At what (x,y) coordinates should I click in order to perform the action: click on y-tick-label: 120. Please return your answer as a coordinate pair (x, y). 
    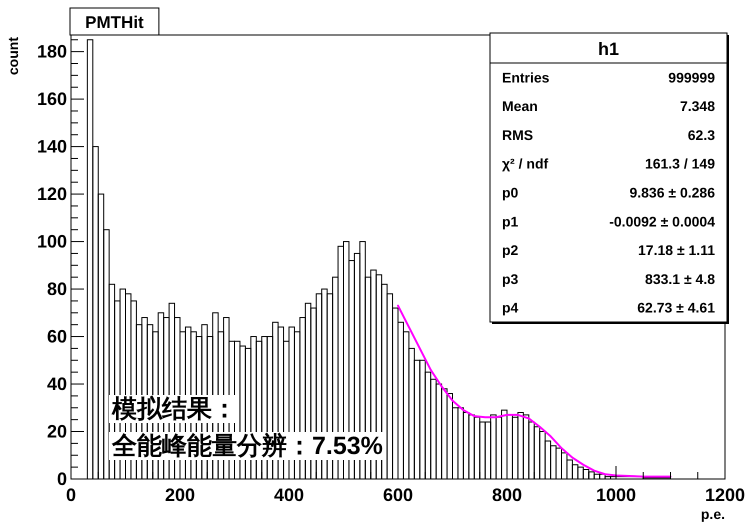
    Looking at the image, I should click on (51, 194).